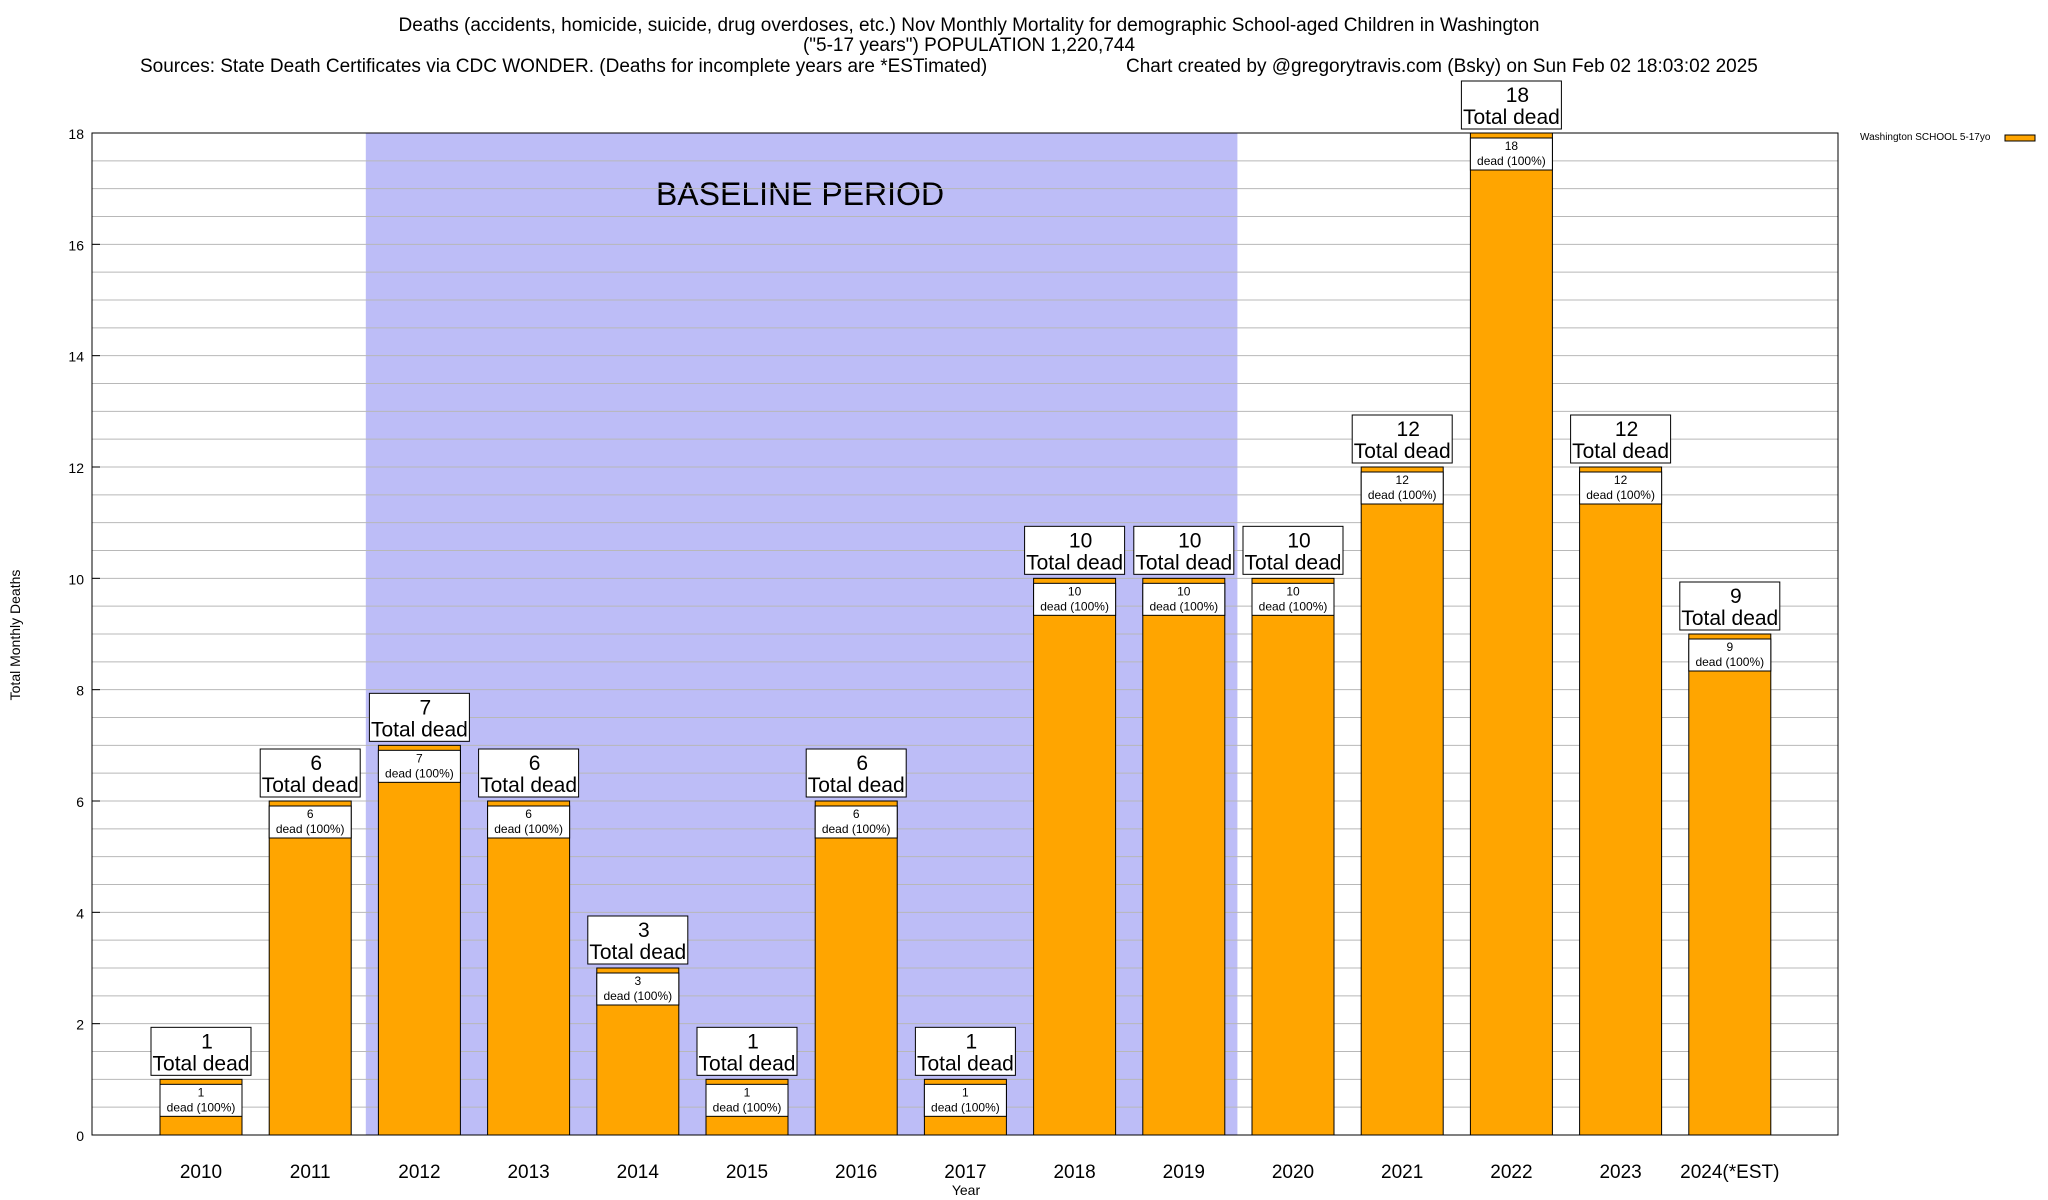 The width and height of the screenshot is (2048, 1200). Describe the element at coordinates (76, 245) in the screenshot. I see `y-tick-label: 16` at that location.